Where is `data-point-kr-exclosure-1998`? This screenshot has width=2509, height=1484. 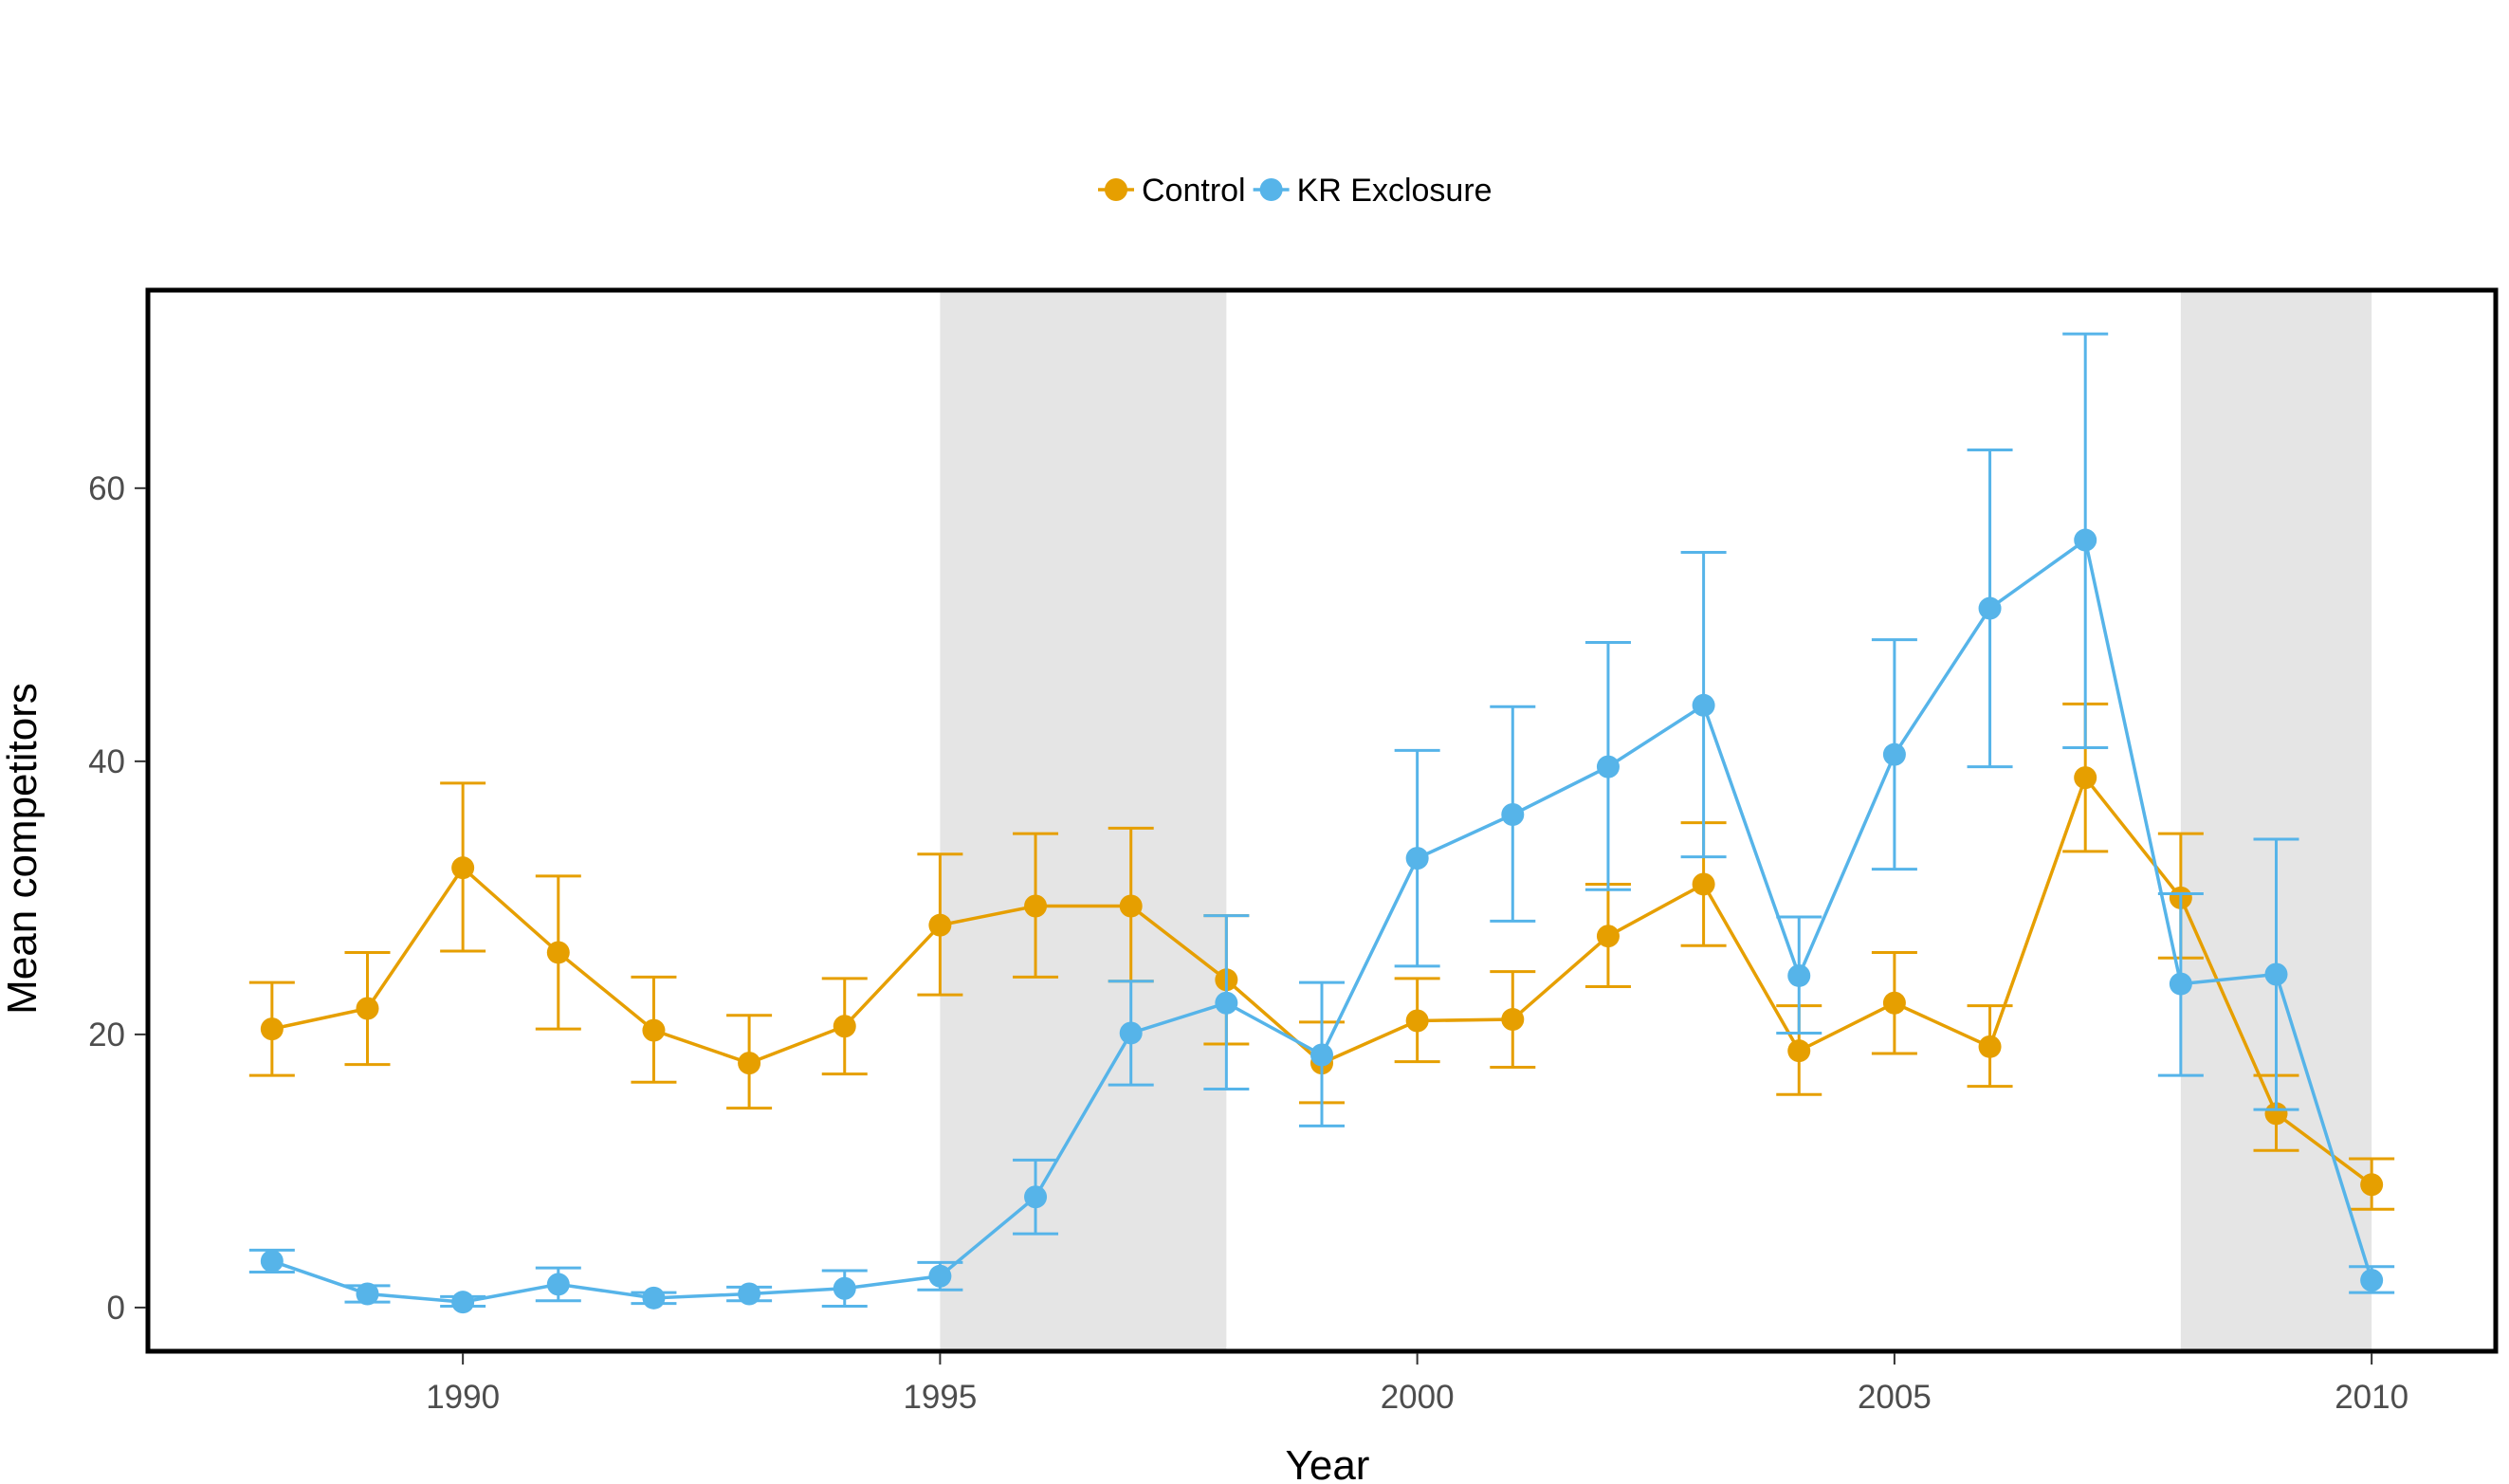
data-point-kr-exclosure-1998 is located at coordinates (1227, 1003).